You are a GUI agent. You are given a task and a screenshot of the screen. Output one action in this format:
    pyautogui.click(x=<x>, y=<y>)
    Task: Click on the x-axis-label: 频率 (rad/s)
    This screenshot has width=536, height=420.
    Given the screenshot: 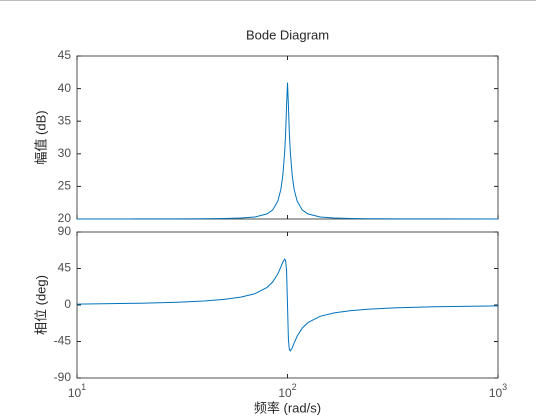 What is the action you would take?
    pyautogui.click(x=287, y=407)
    